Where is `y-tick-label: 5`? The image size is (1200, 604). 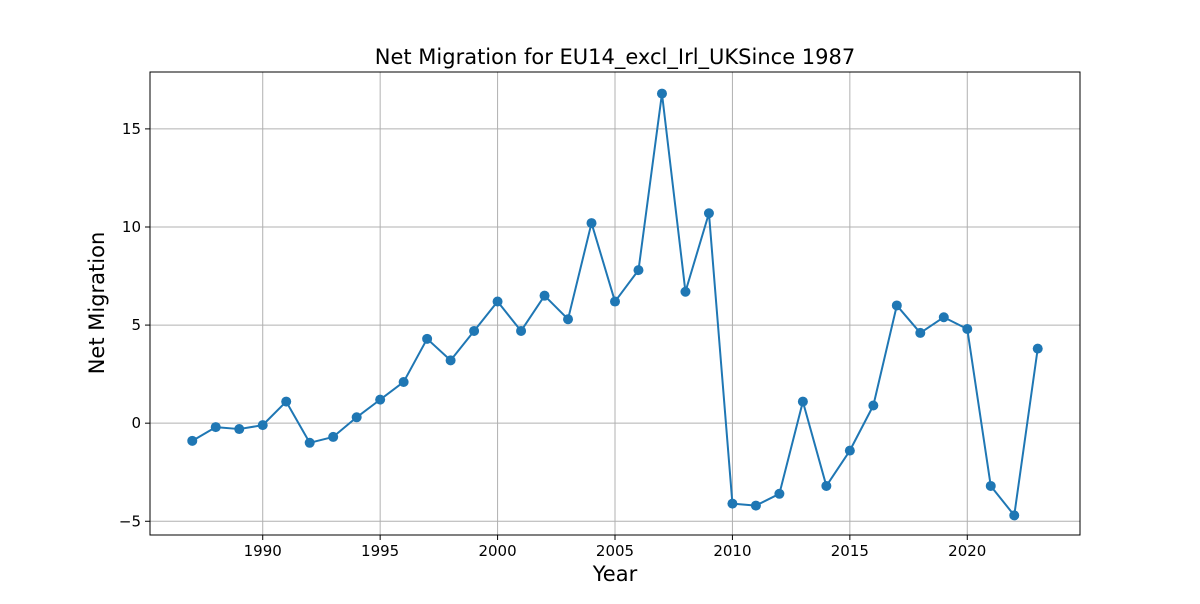 y-tick-label: 5 is located at coordinates (136, 325).